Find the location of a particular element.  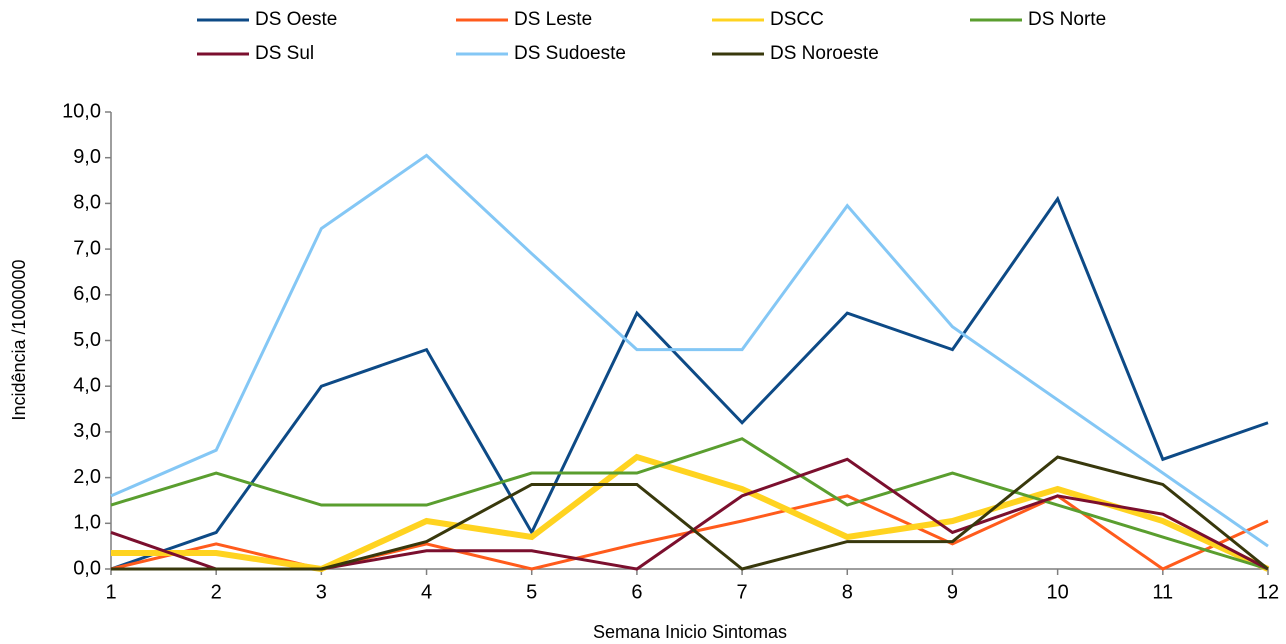

x-tick-label: 8 is located at coordinates (847, 592).